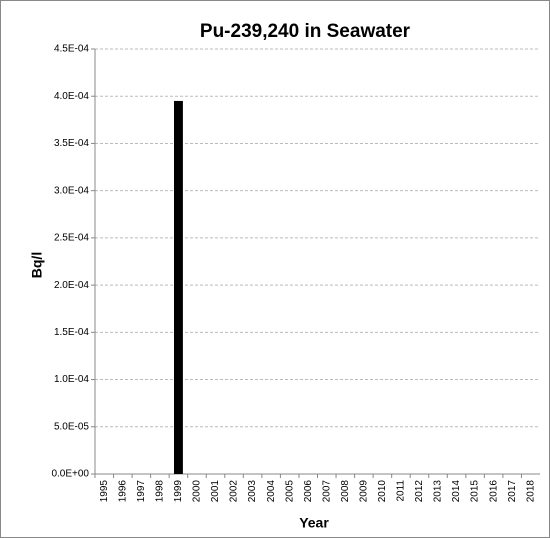  Describe the element at coordinates (70, 474) in the screenshot. I see `y-tick-label: 0.0E+00` at that location.